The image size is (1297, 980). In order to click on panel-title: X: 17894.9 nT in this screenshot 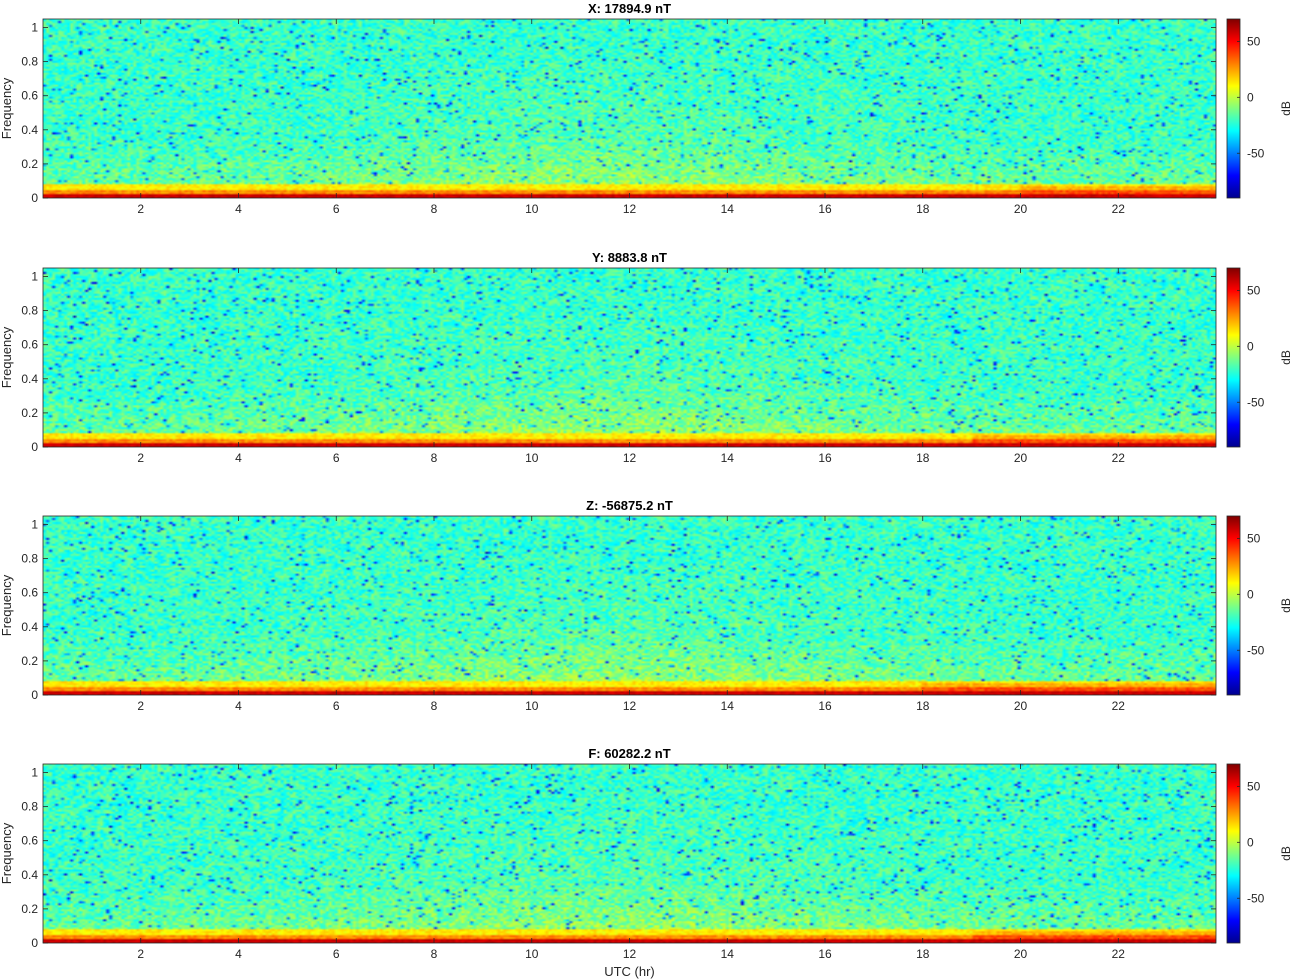, I will do `click(629, 8)`.